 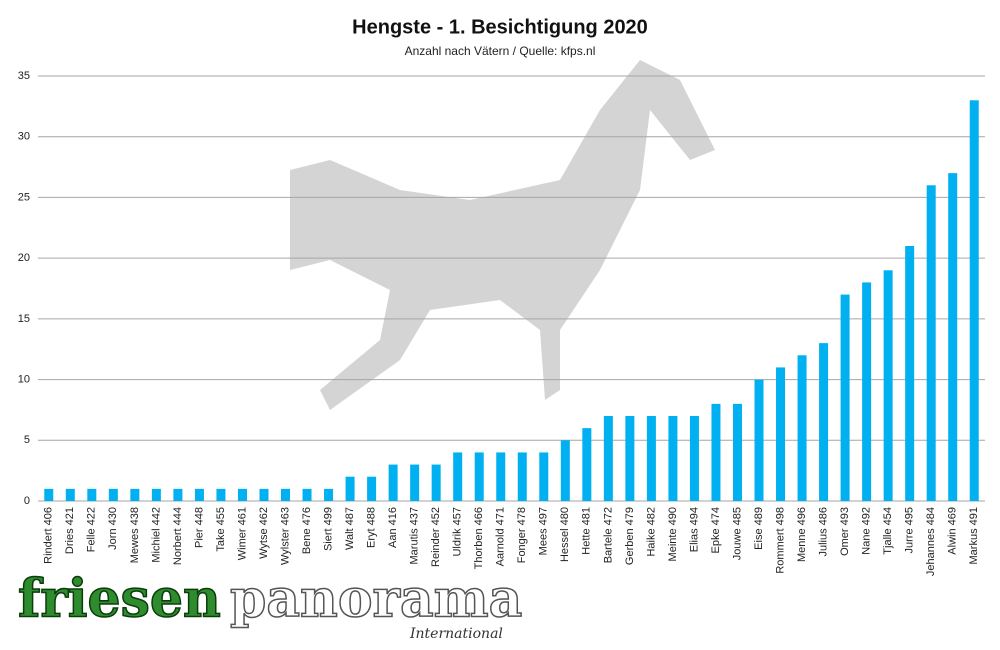 What do you see at coordinates (931, 541) in the screenshot?
I see `x-tick-label: Jehannes 484` at bounding box center [931, 541].